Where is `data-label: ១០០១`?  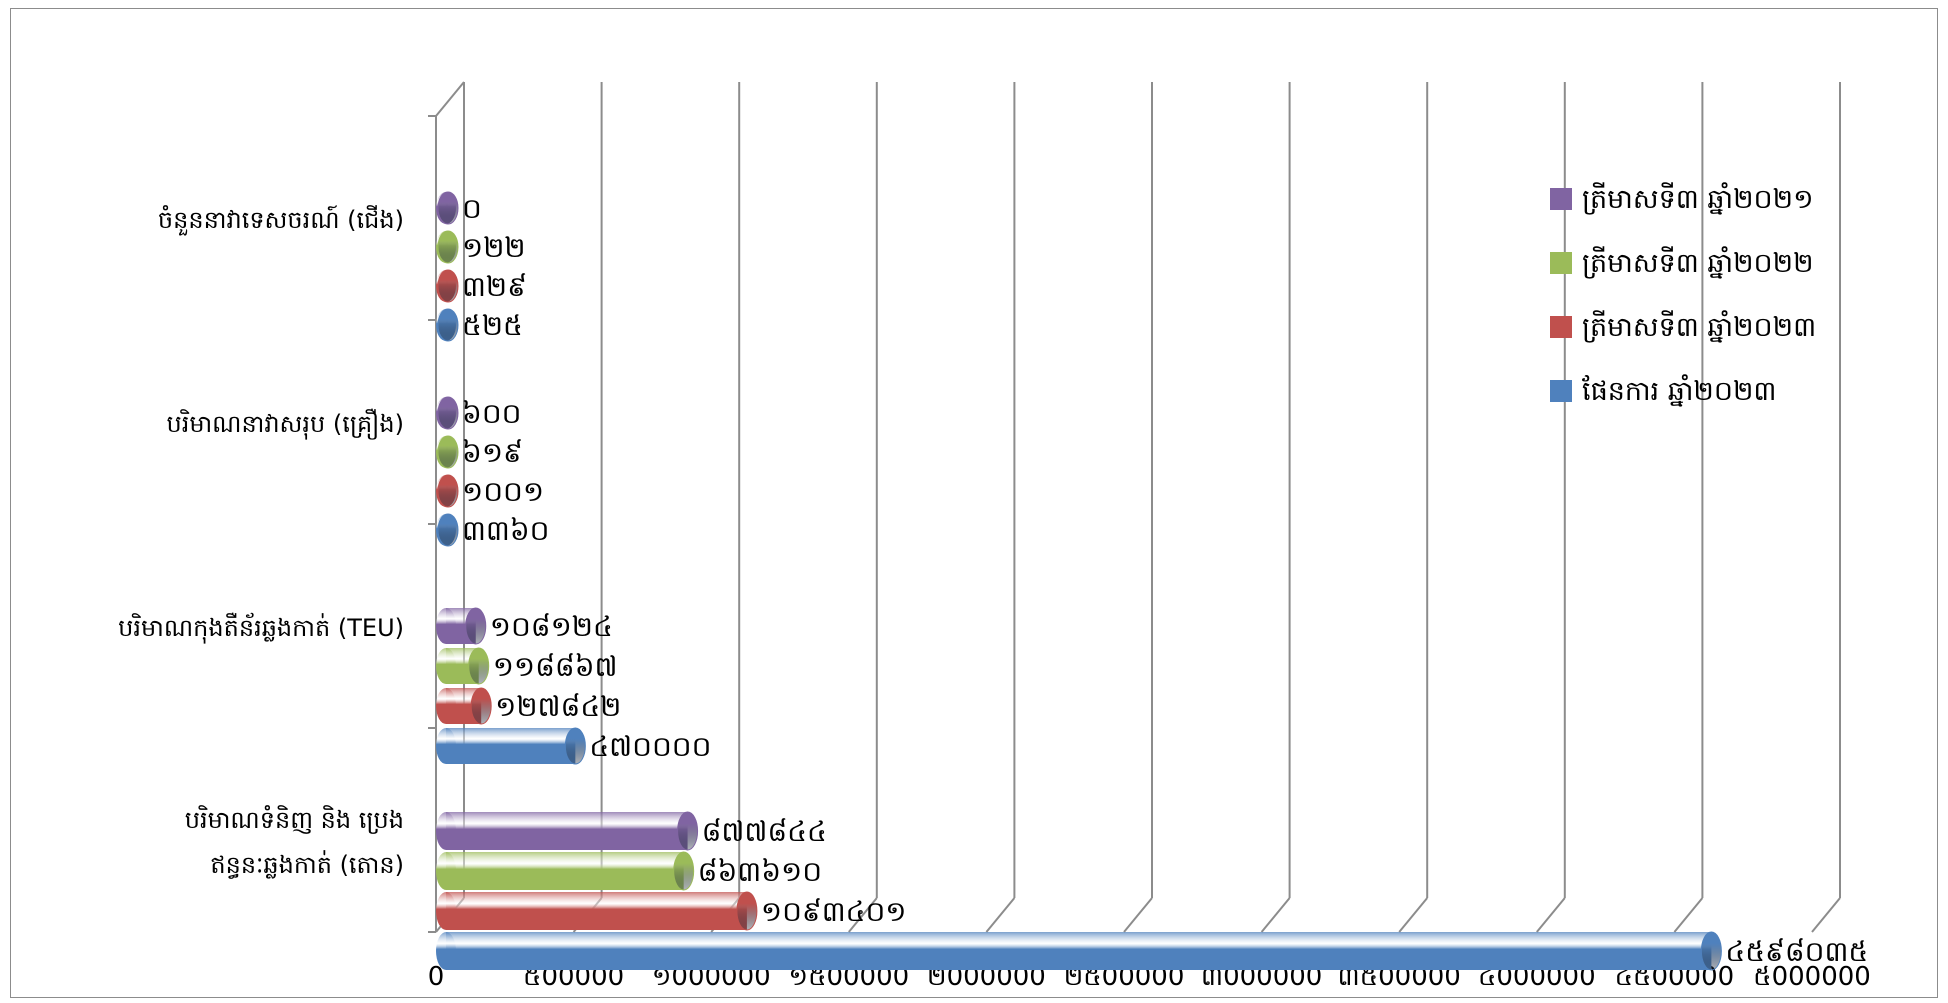 data-label: ១០០១ is located at coordinates (503, 491).